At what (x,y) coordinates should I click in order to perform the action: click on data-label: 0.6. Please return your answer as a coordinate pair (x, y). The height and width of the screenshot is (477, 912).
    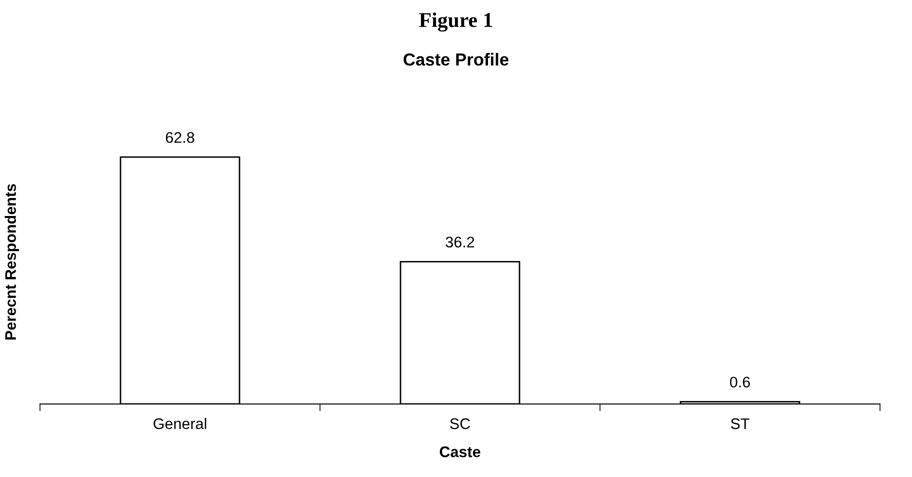
    Looking at the image, I should click on (740, 382).